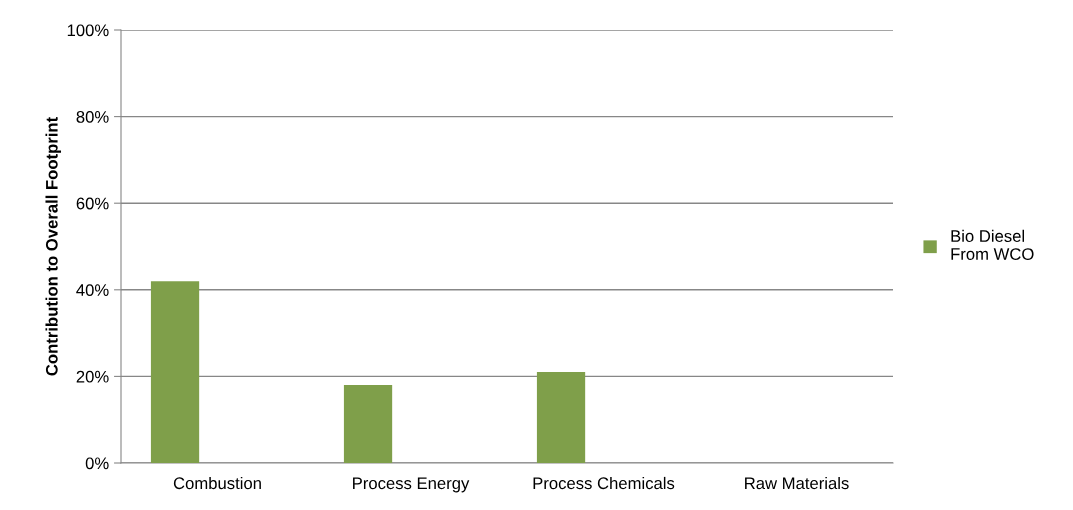 The height and width of the screenshot is (510, 1073). Describe the element at coordinates (88, 30) in the screenshot. I see `y-tick-label: 100%` at that location.